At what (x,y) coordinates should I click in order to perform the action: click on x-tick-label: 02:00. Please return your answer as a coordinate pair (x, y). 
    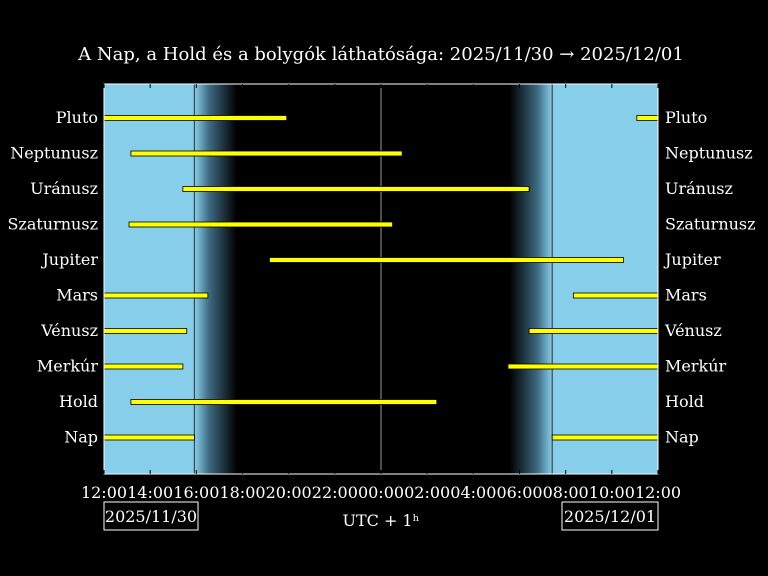
    Looking at the image, I should click on (427, 492).